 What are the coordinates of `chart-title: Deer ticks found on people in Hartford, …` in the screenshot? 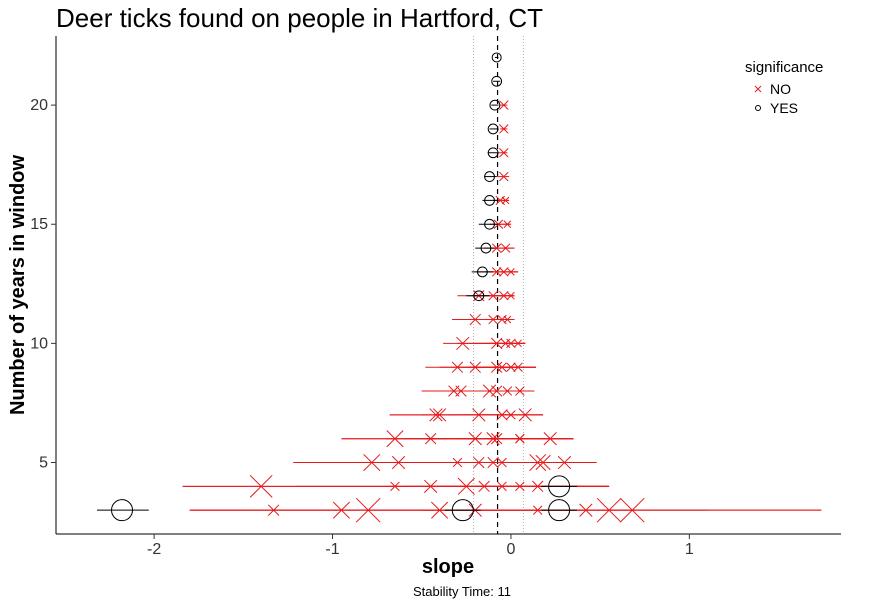 It's located at (299, 18).